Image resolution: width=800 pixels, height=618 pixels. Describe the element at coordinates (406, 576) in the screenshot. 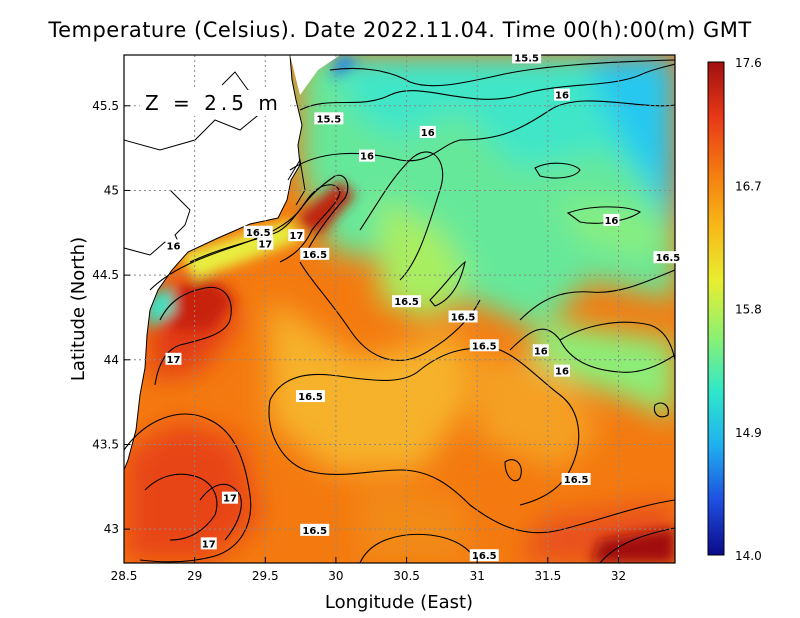

I see `x-tick-label: 30.5` at that location.